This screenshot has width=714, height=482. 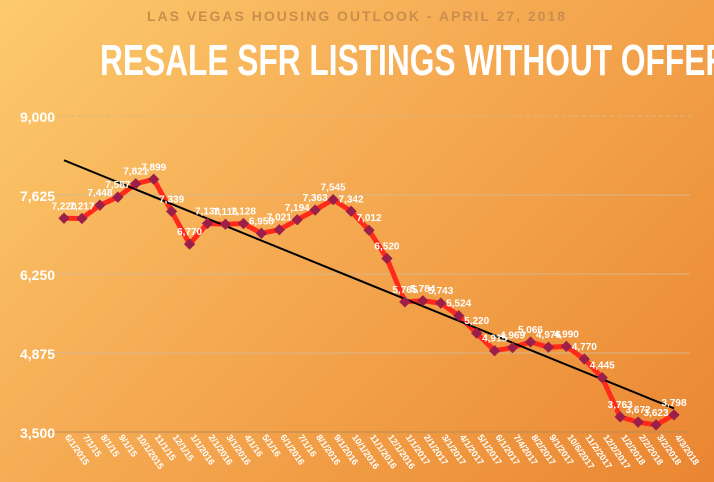 I want to click on data-label: 7,821, so click(x=135, y=172).